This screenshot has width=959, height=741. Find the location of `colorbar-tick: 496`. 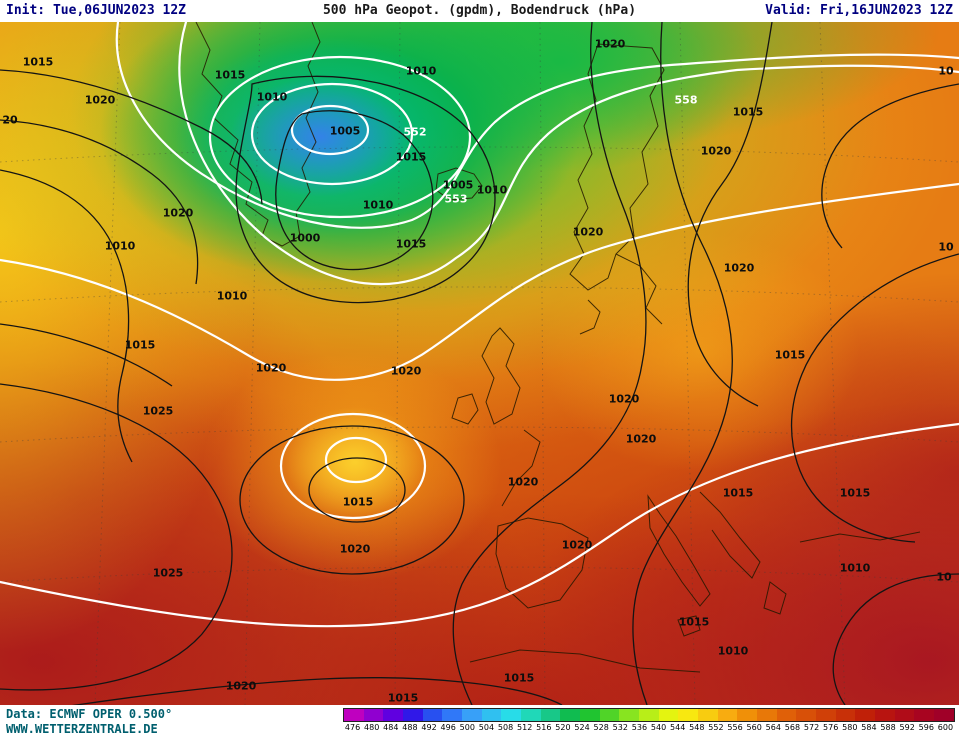

colorbar-tick: 496 is located at coordinates (448, 727).